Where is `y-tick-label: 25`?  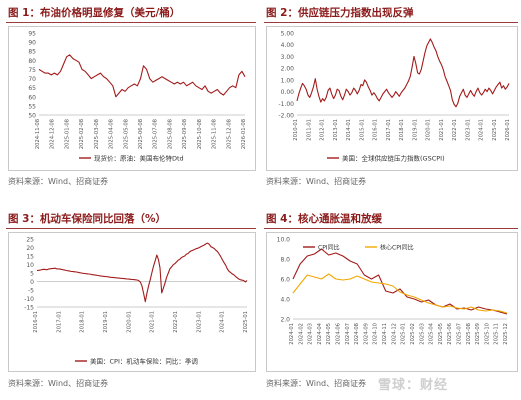 y-tick-label: 25 is located at coordinates (30, 240).